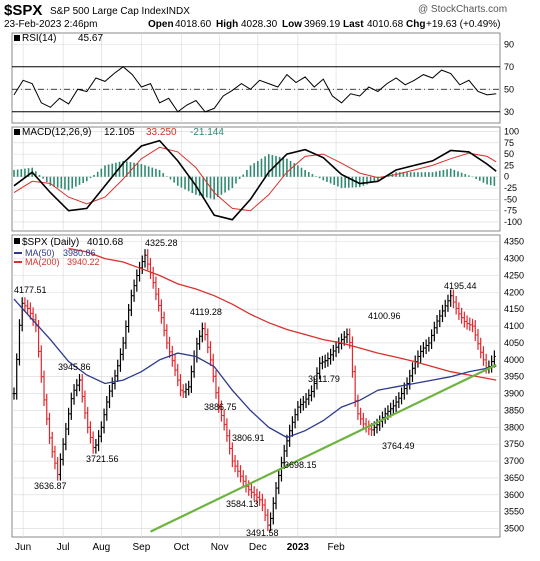 The image size is (540, 561). What do you see at coordinates (17, 241) in the screenshot?
I see `price-legend-swatch` at bounding box center [17, 241].